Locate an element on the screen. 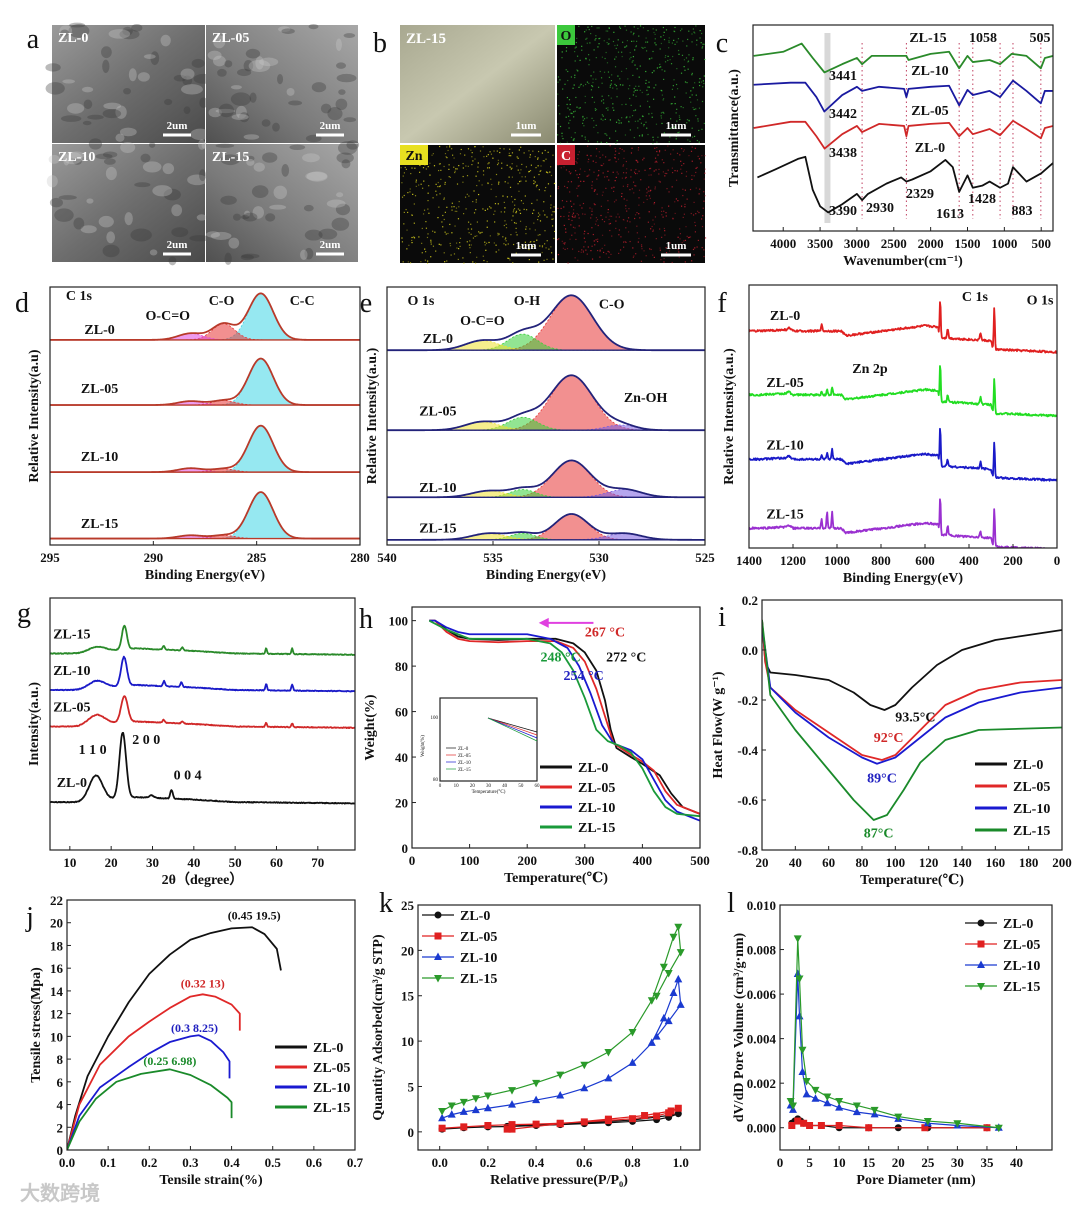  y-tick-label: 14 is located at coordinates (57, 991).